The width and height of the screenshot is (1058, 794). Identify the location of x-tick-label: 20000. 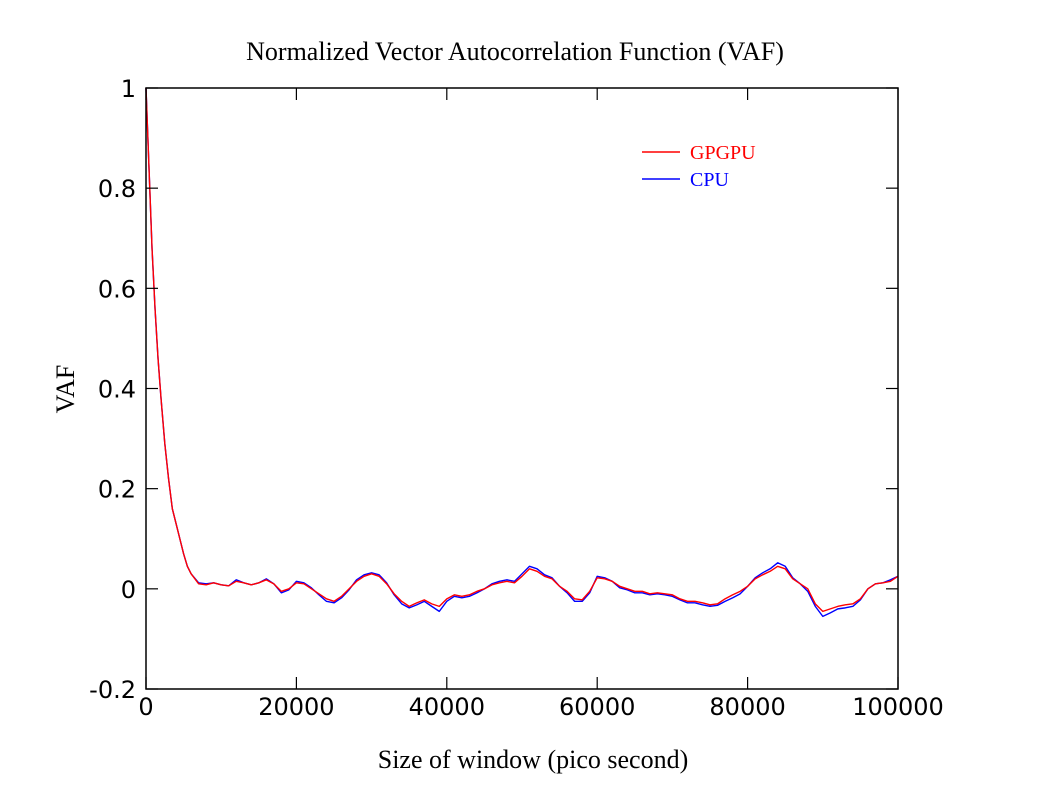
(296, 707).